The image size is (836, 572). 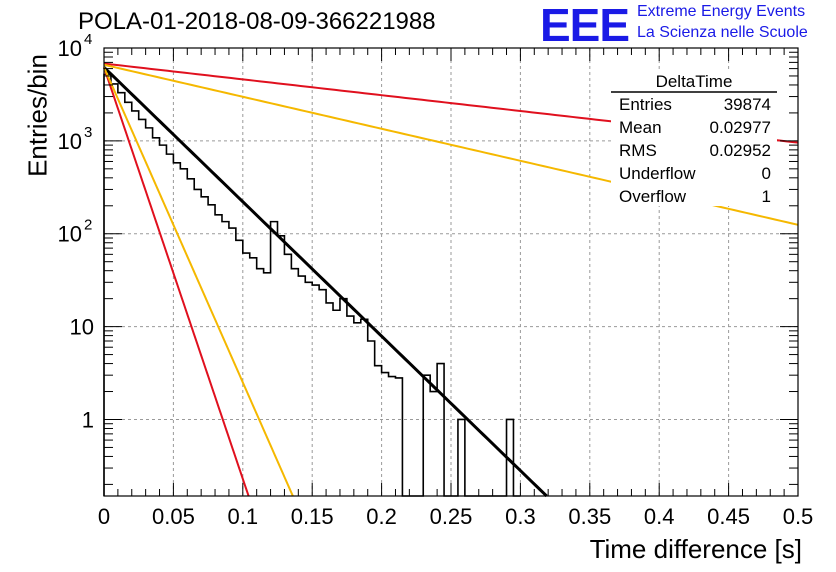 I want to click on eee-logo: EEE, so click(x=585, y=25).